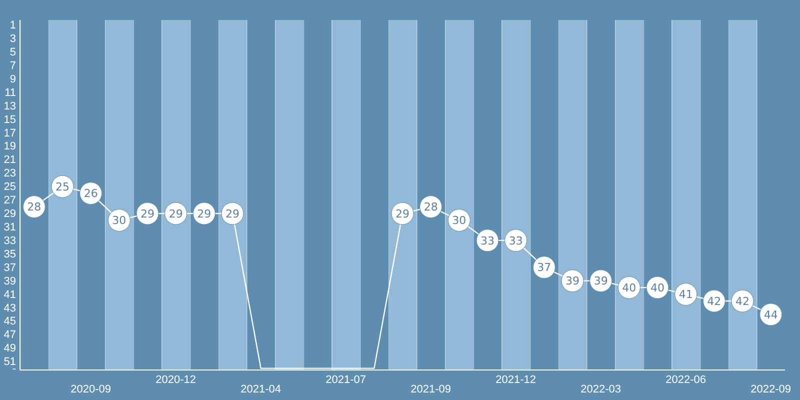 Image resolution: width=800 pixels, height=400 pixels. Describe the element at coordinates (10, 254) in the screenshot. I see `y-tick-label: 35` at that location.